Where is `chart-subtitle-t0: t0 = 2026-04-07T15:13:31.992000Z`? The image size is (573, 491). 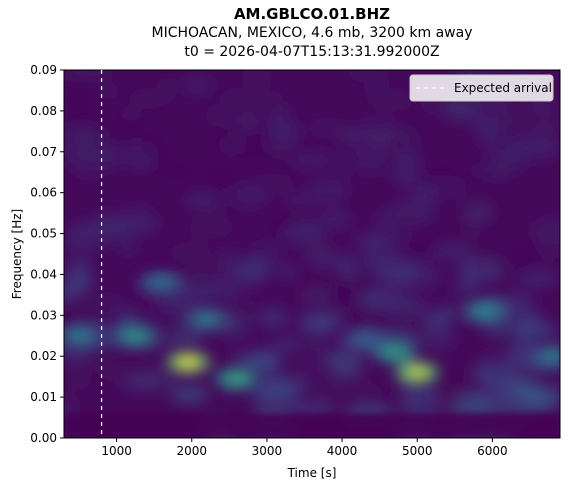
chart-subtitle-t0: t0 = 2026-04-07T15:13:31.992000Z is located at coordinates (312, 52).